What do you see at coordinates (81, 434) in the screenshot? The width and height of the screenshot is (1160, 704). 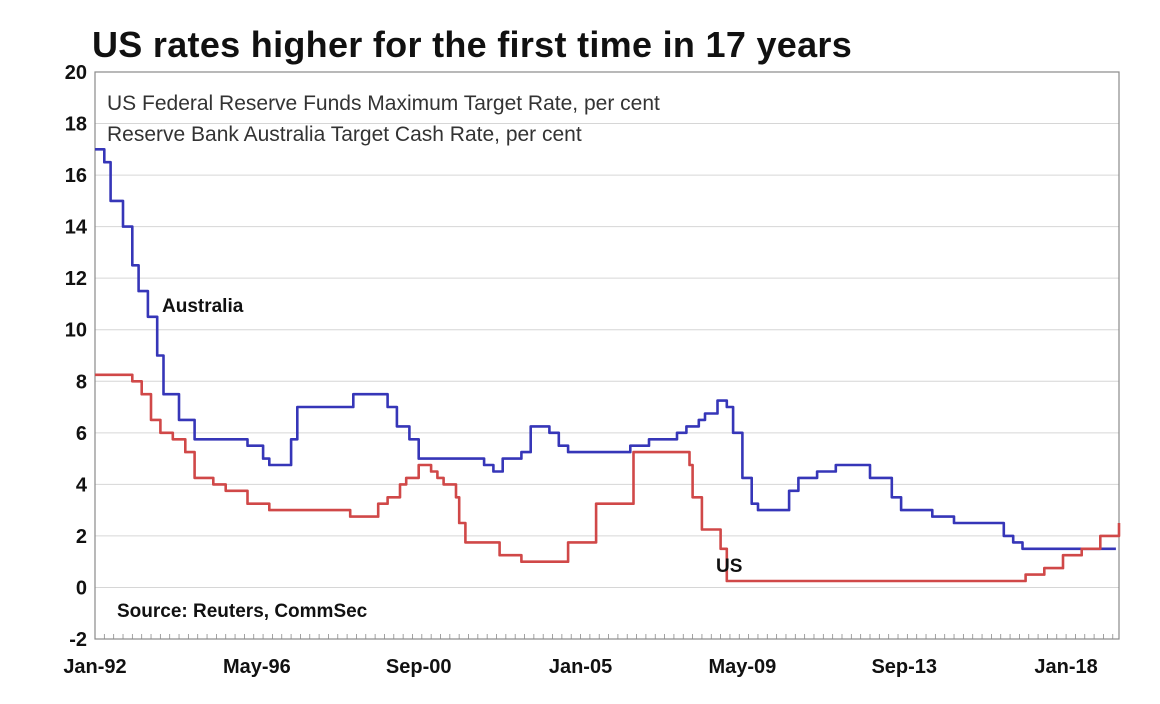 I see `y-tick-label: 6` at bounding box center [81, 434].